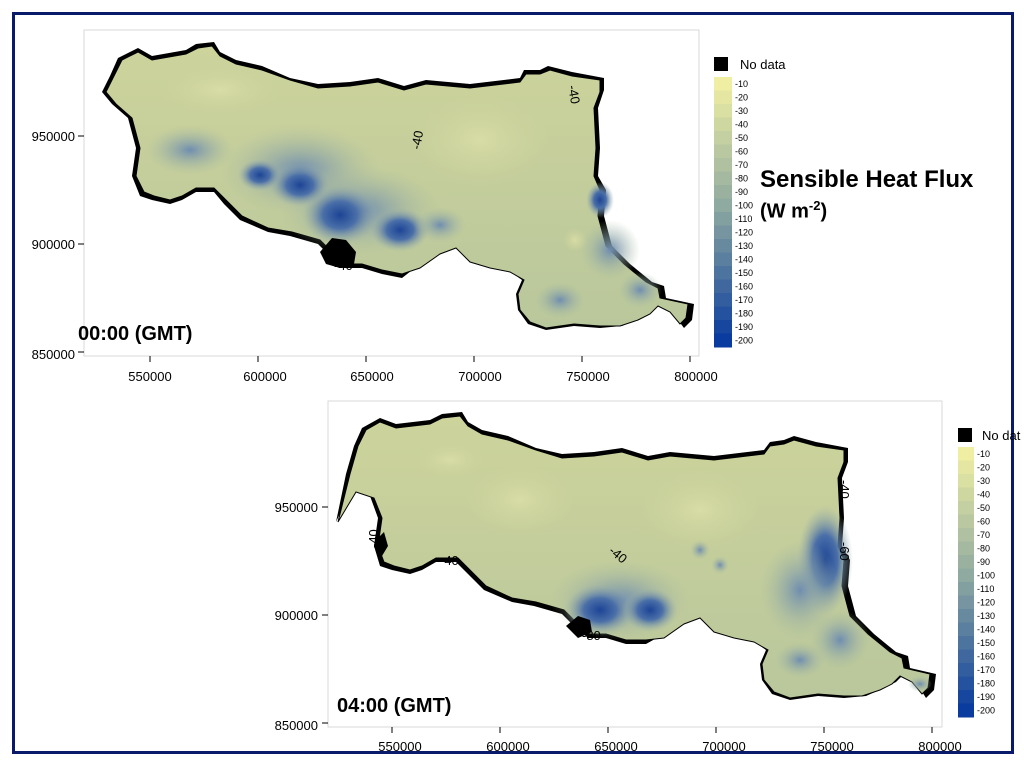 This screenshot has width=1024, height=768. Describe the element at coordinates (615, 746) in the screenshot. I see `x-tick-label: 650000` at that location.